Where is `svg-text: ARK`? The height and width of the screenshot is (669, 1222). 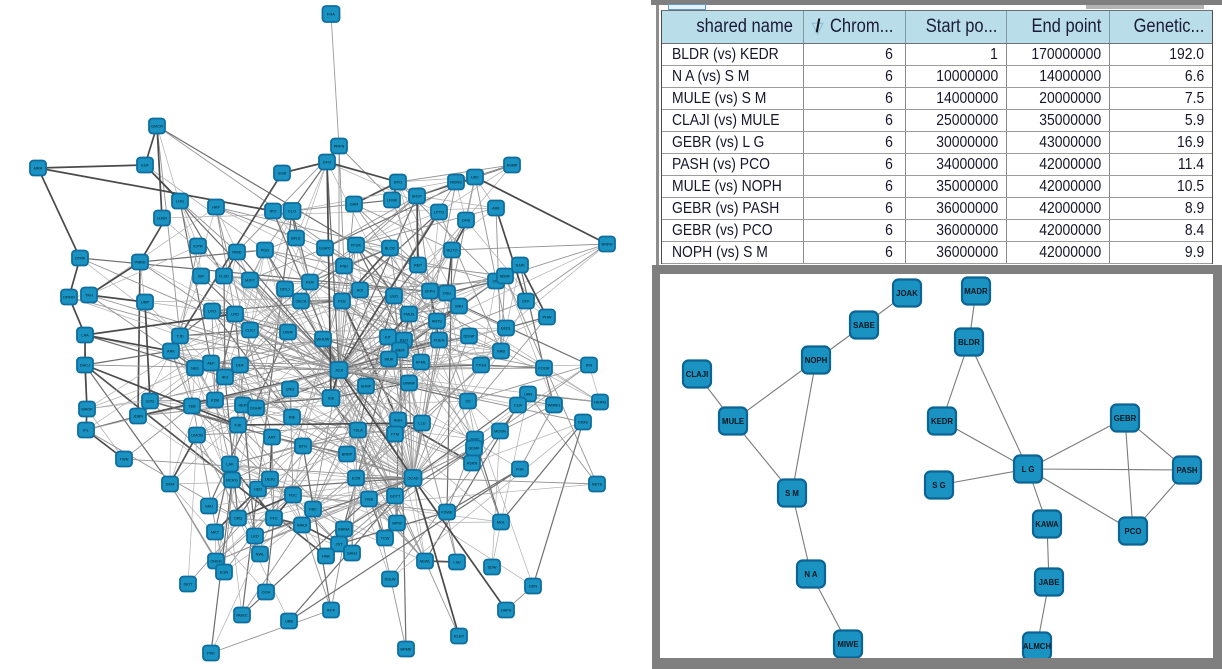 svg-text: ARK is located at coordinates (171, 351).